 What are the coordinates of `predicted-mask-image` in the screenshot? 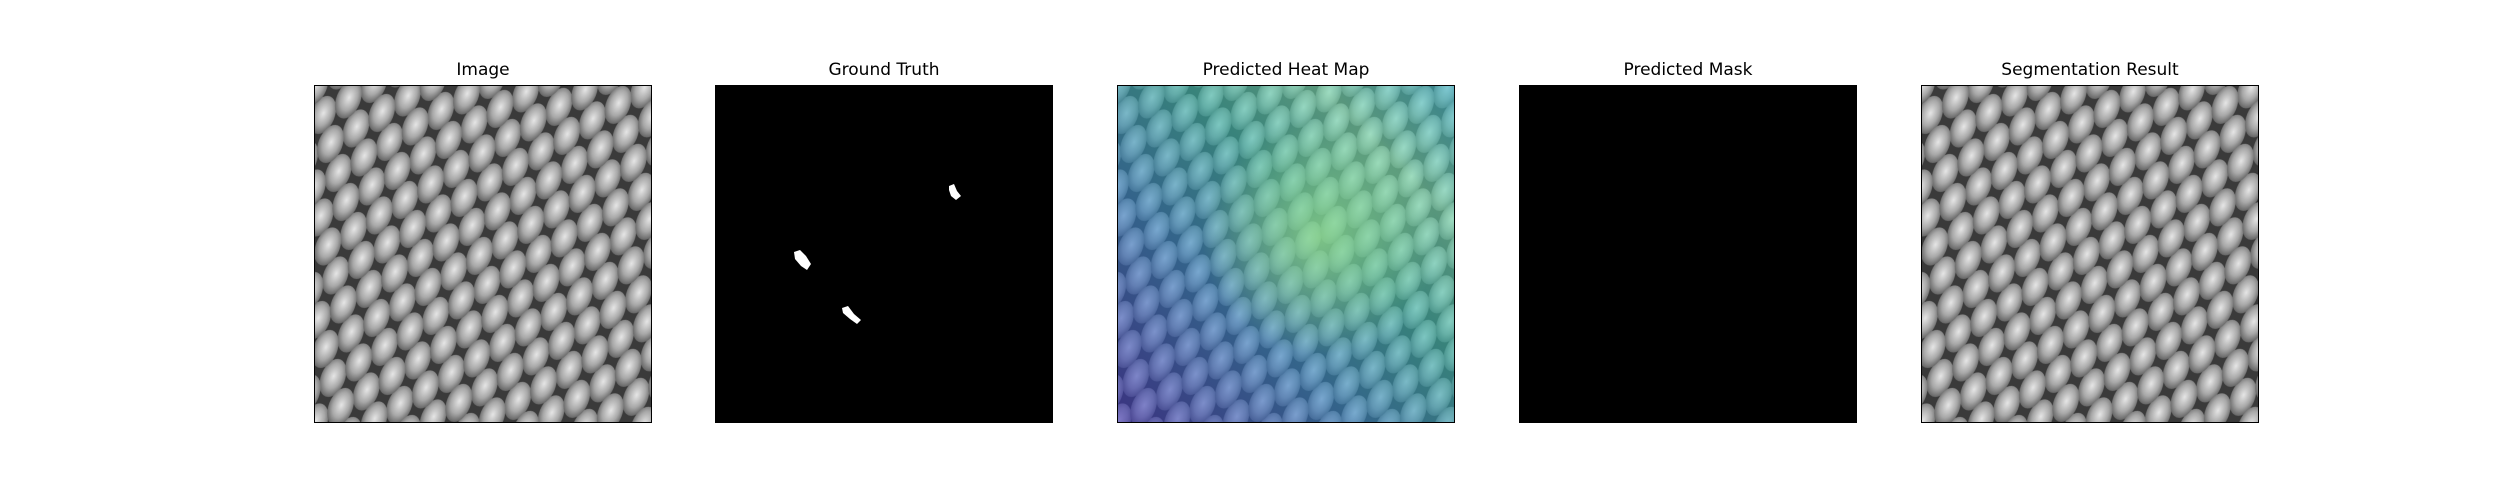 It's located at (1688, 254).